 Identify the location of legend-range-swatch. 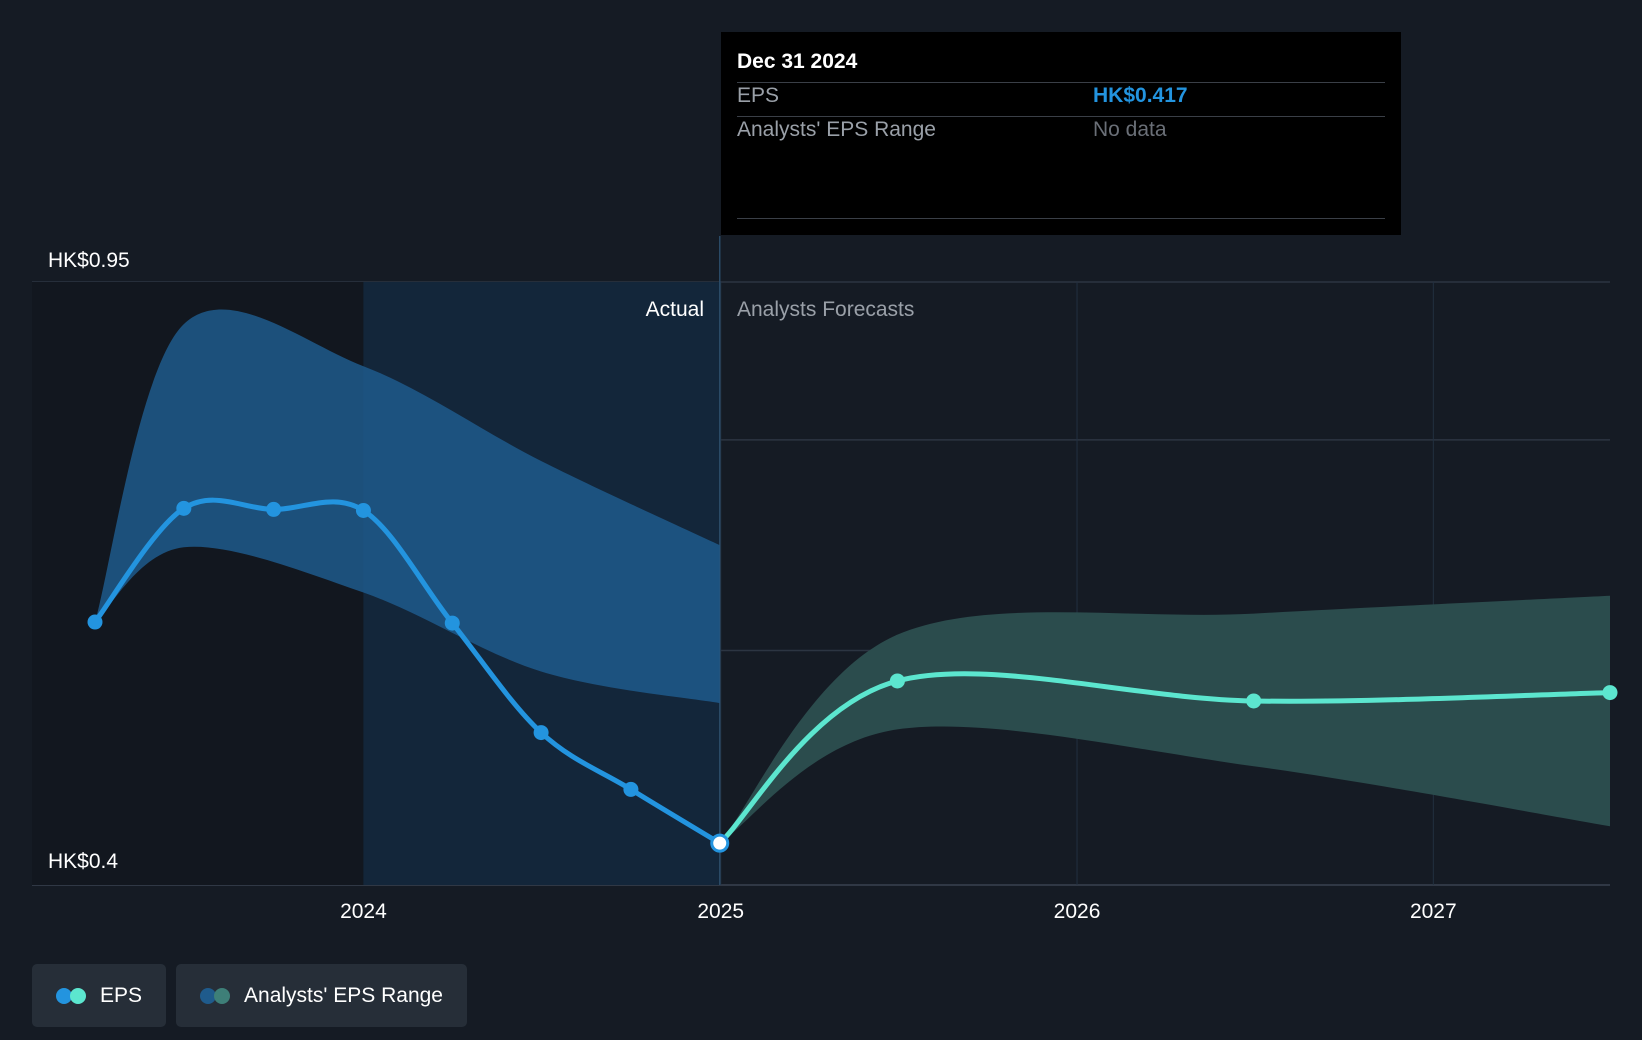
(215, 995).